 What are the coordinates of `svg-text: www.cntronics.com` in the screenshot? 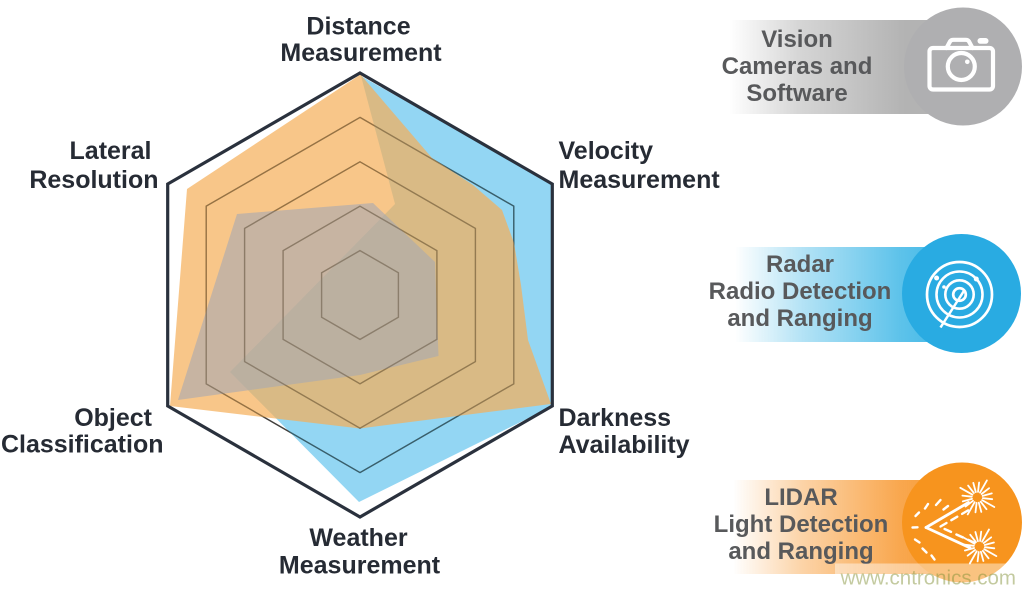 It's located at (928, 578).